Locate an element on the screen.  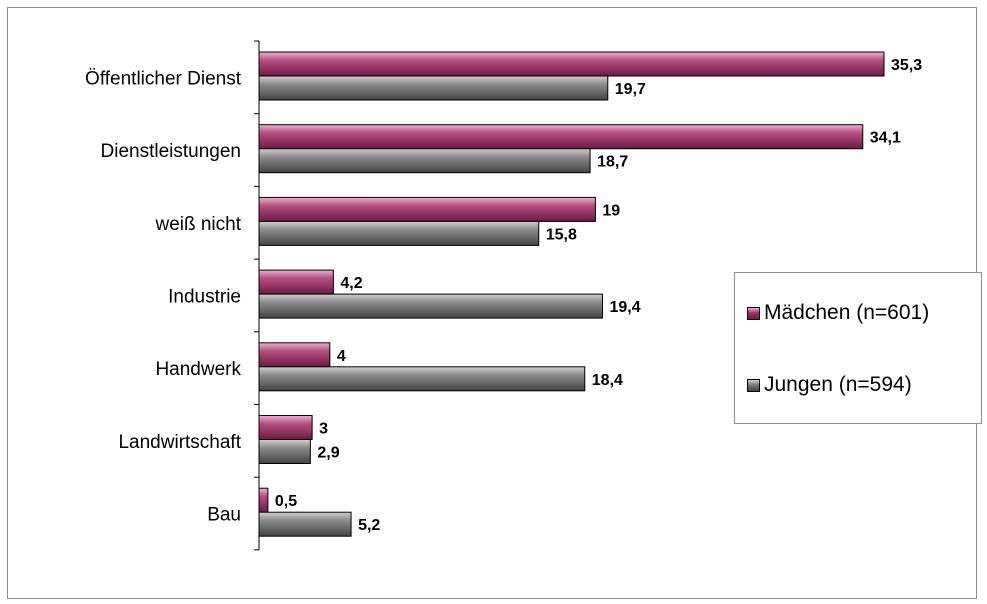
category-label: Industrie is located at coordinates (204, 296).